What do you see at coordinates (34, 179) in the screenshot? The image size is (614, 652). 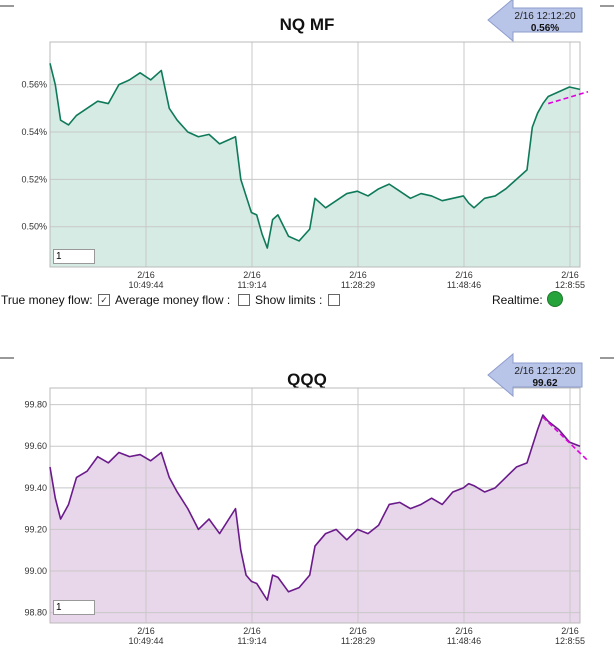 I see `nq-y-tick-label: 0.52%` at bounding box center [34, 179].